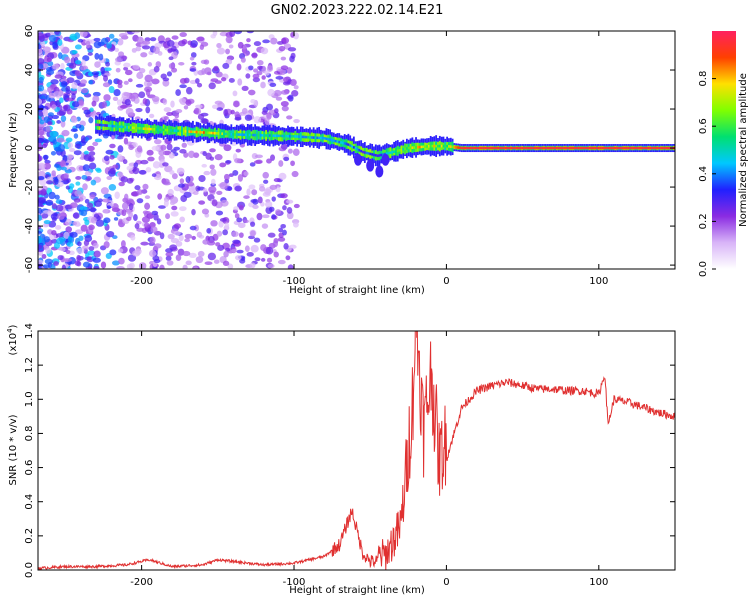 This screenshot has height=600, width=750. What do you see at coordinates (707, 174) in the screenshot?
I see `colorbar-ticks: 0.0 0.2 0.4 0.6 0.8` at bounding box center [707, 174].